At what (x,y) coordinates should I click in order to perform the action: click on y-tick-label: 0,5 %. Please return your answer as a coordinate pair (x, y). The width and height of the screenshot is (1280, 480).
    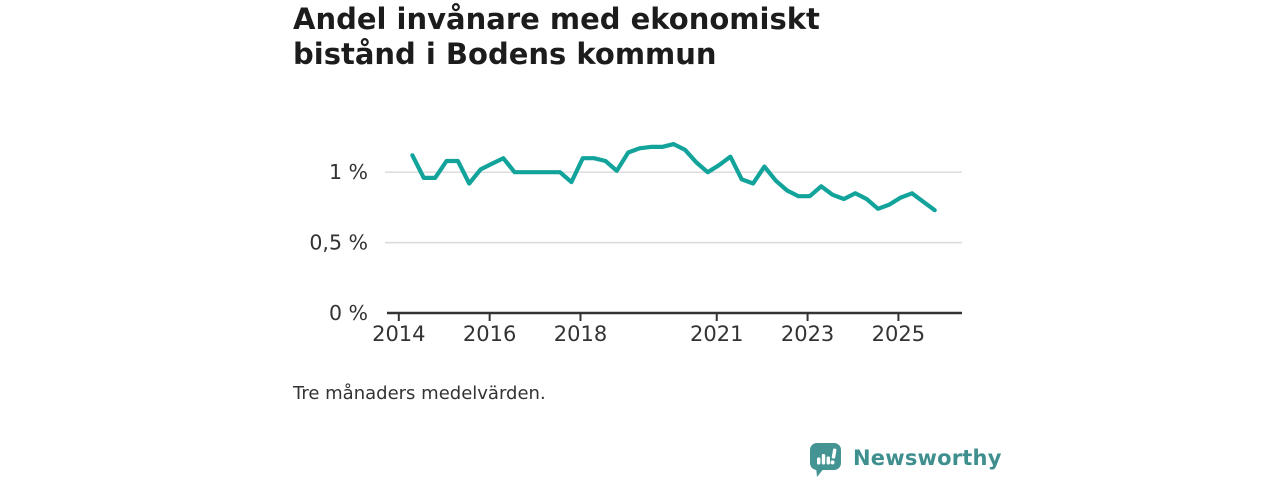
    Looking at the image, I should click on (338, 243).